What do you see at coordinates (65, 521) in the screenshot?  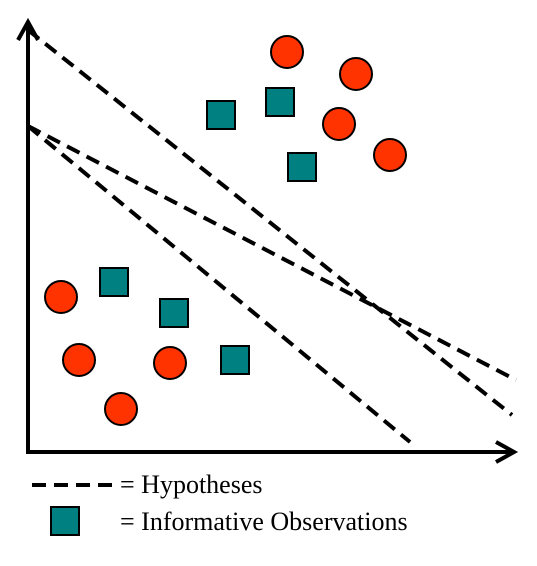 I see `legend-square-icon` at bounding box center [65, 521].